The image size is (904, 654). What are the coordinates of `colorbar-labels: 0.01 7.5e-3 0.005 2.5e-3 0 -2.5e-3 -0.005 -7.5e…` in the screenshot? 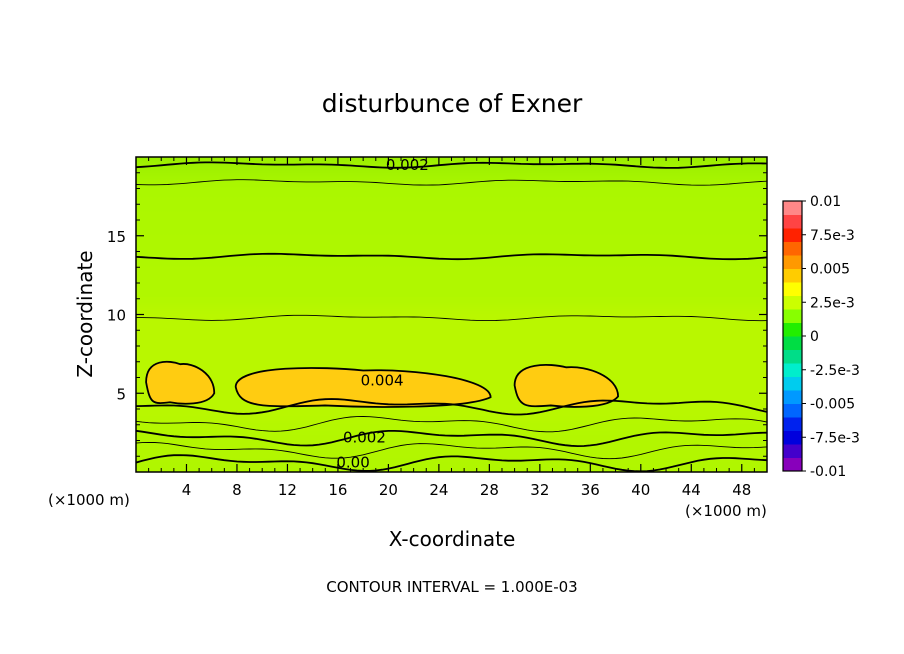 It's located at (831, 337).